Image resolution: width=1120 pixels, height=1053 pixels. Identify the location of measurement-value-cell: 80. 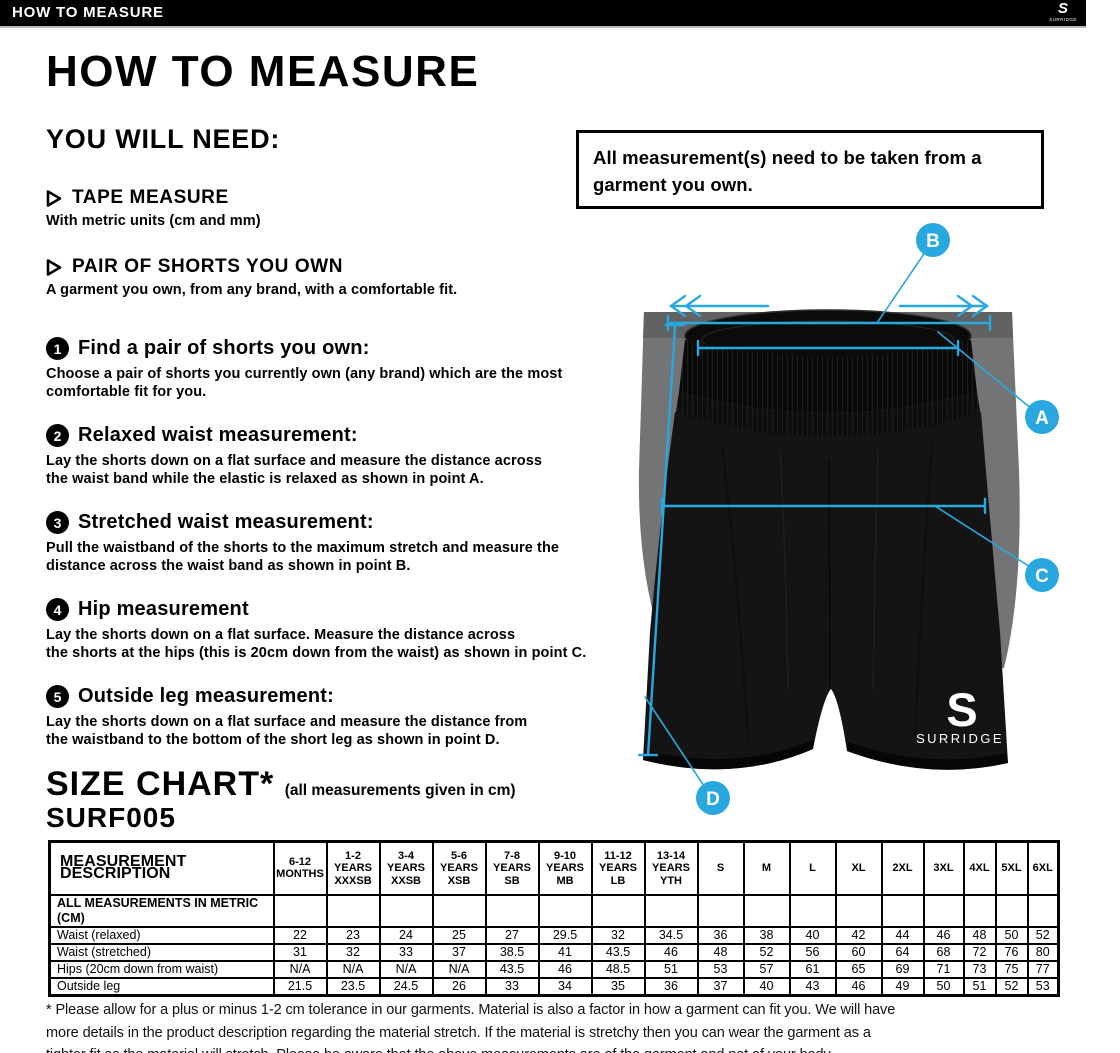
(1043, 952).